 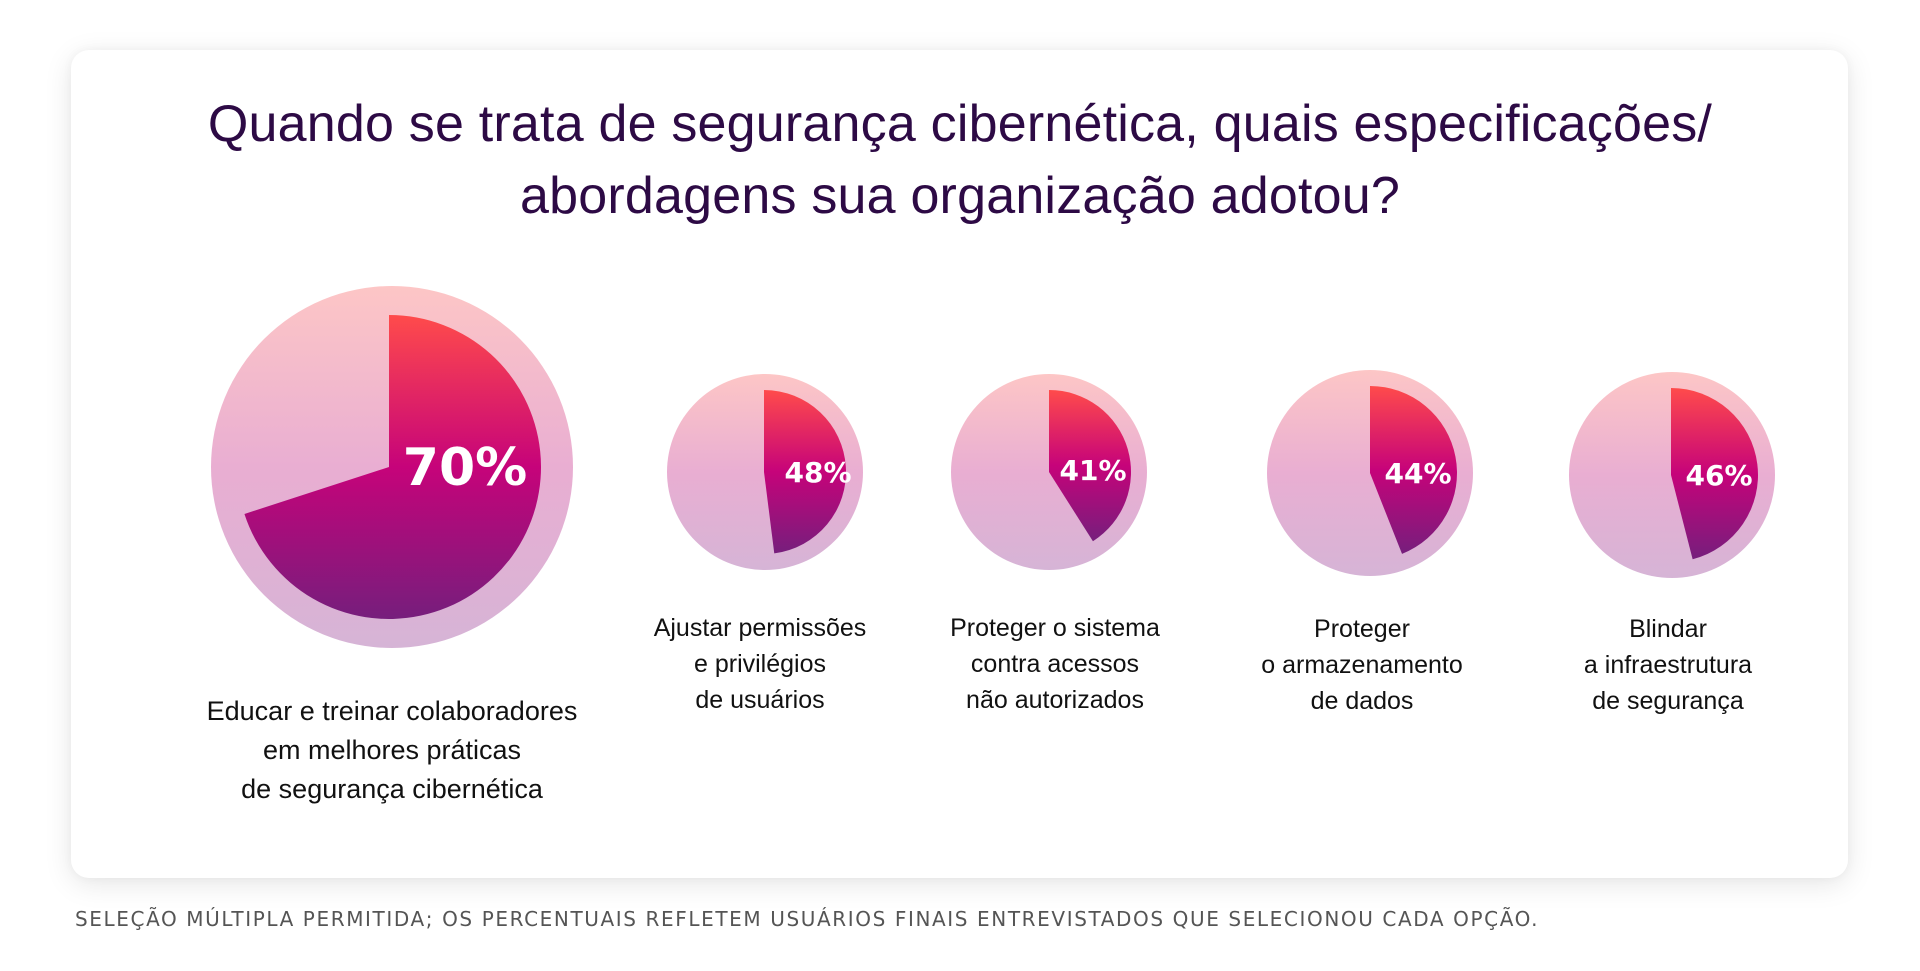 I want to click on caption-line: contra acessos, so click(x=1055, y=664).